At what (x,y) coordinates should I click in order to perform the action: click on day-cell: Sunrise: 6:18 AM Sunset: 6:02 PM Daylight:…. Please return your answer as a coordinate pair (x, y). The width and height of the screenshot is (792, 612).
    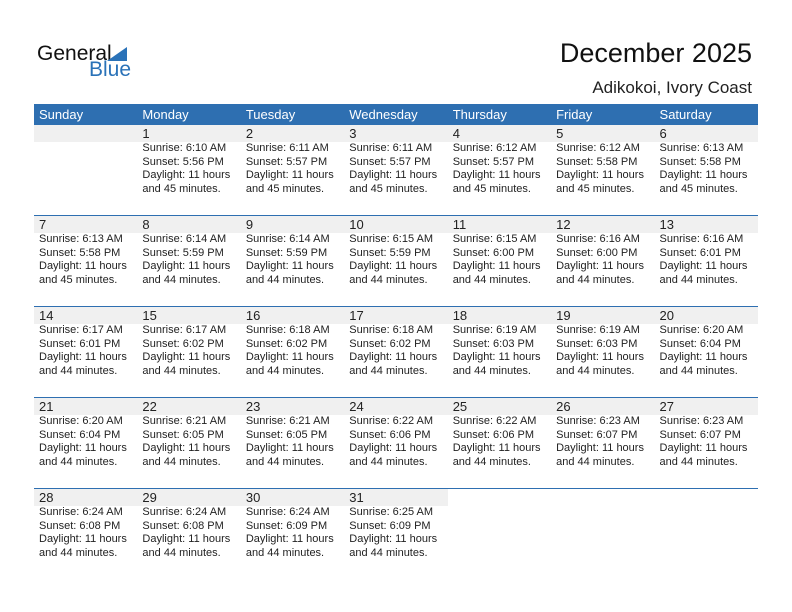
    Looking at the image, I should click on (395, 351).